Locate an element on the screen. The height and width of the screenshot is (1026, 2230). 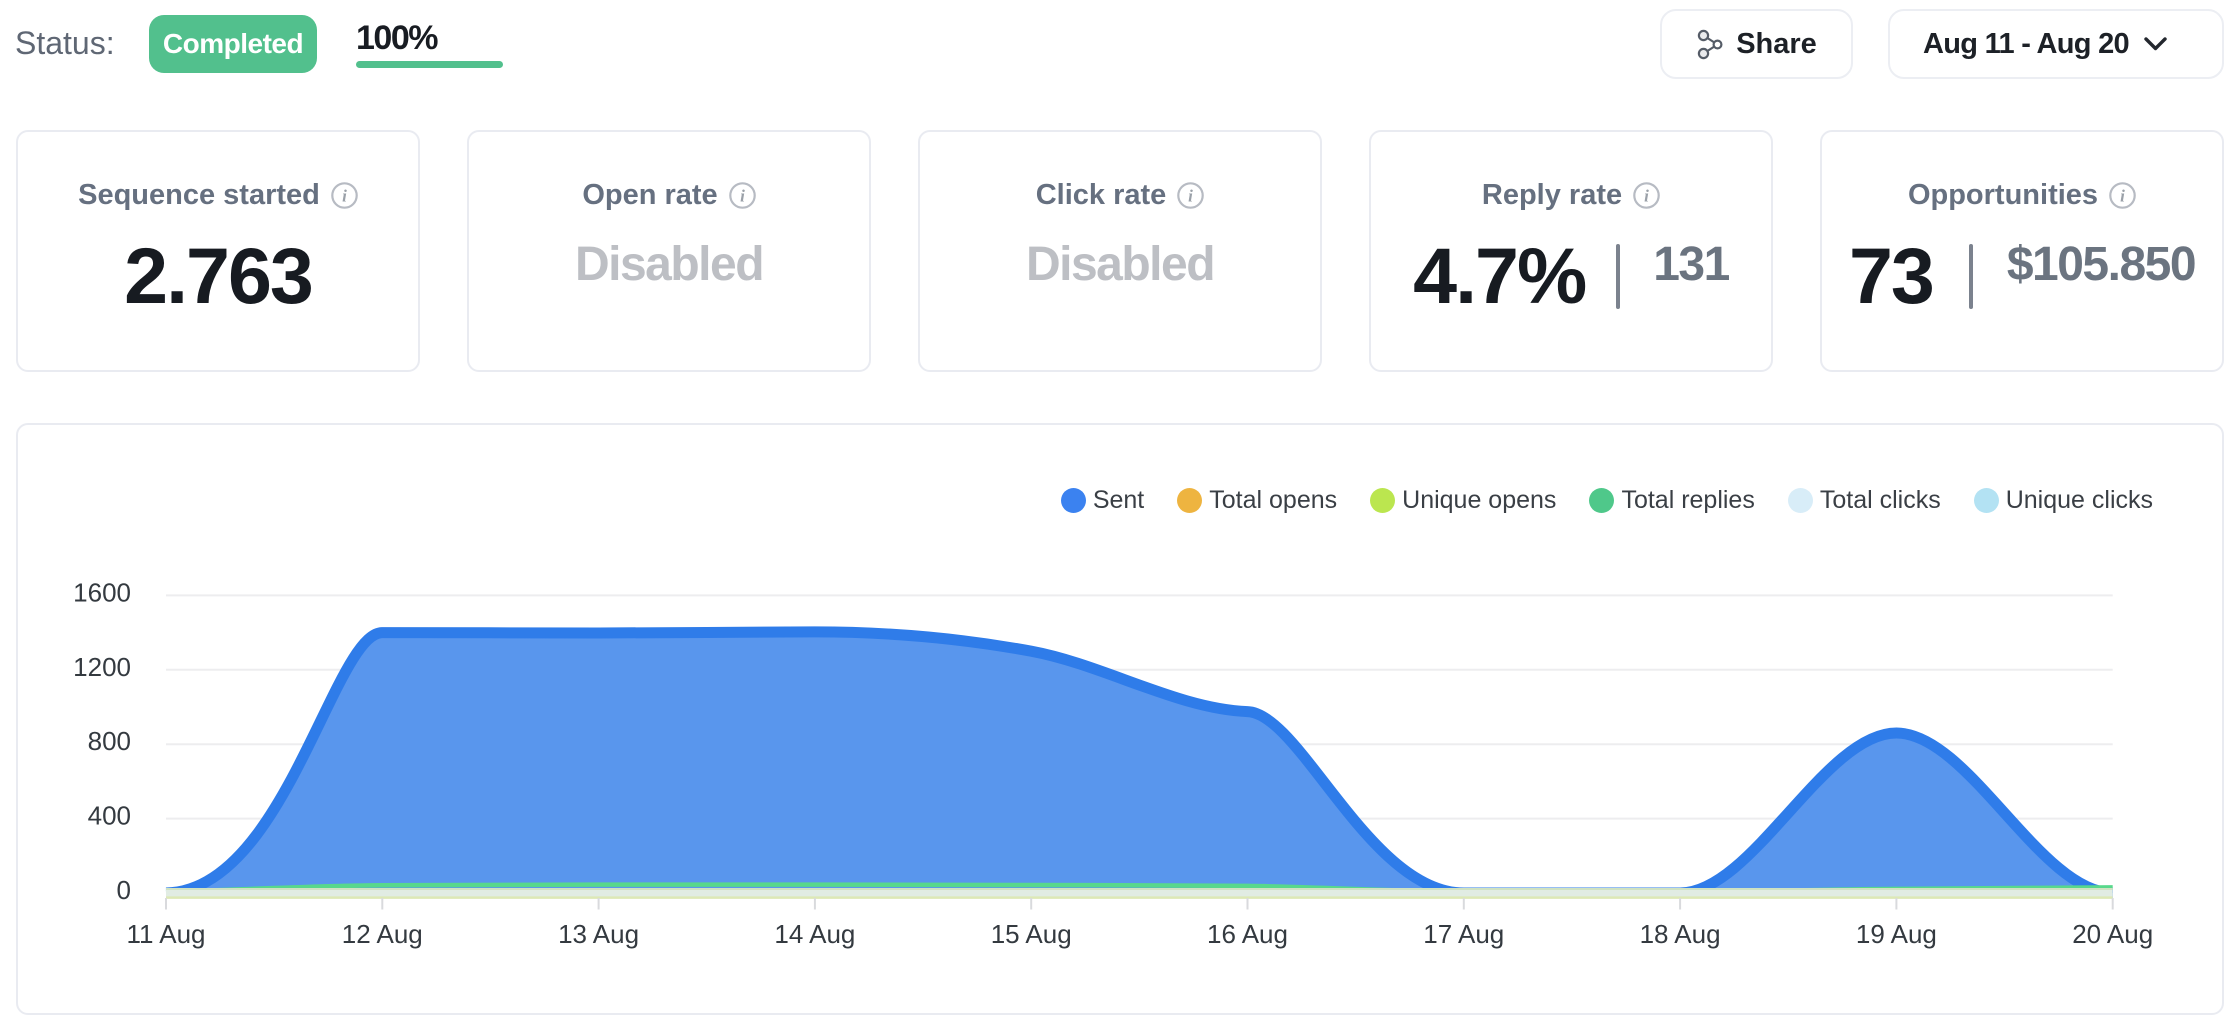
svg-text: 17 Aug is located at coordinates (1463, 934).